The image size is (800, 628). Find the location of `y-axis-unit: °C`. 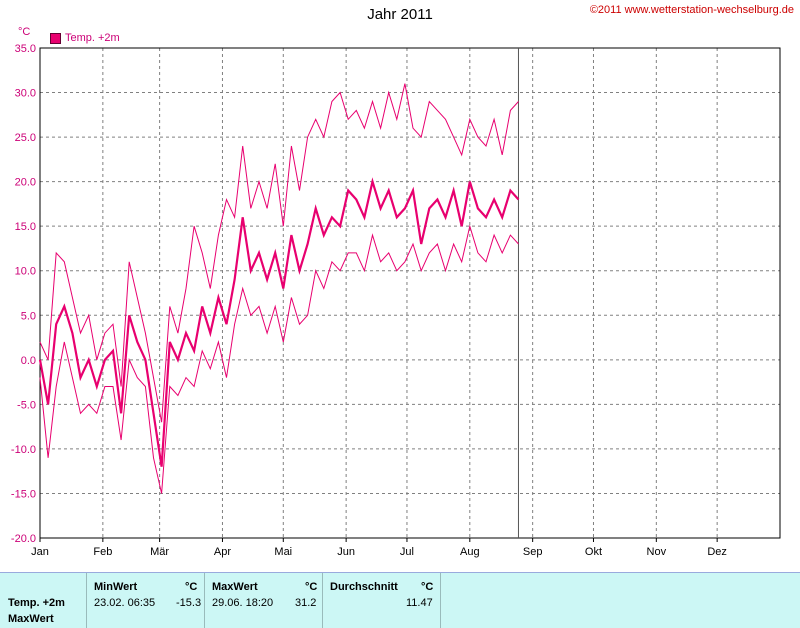

y-axis-unit: °C is located at coordinates (24, 32).